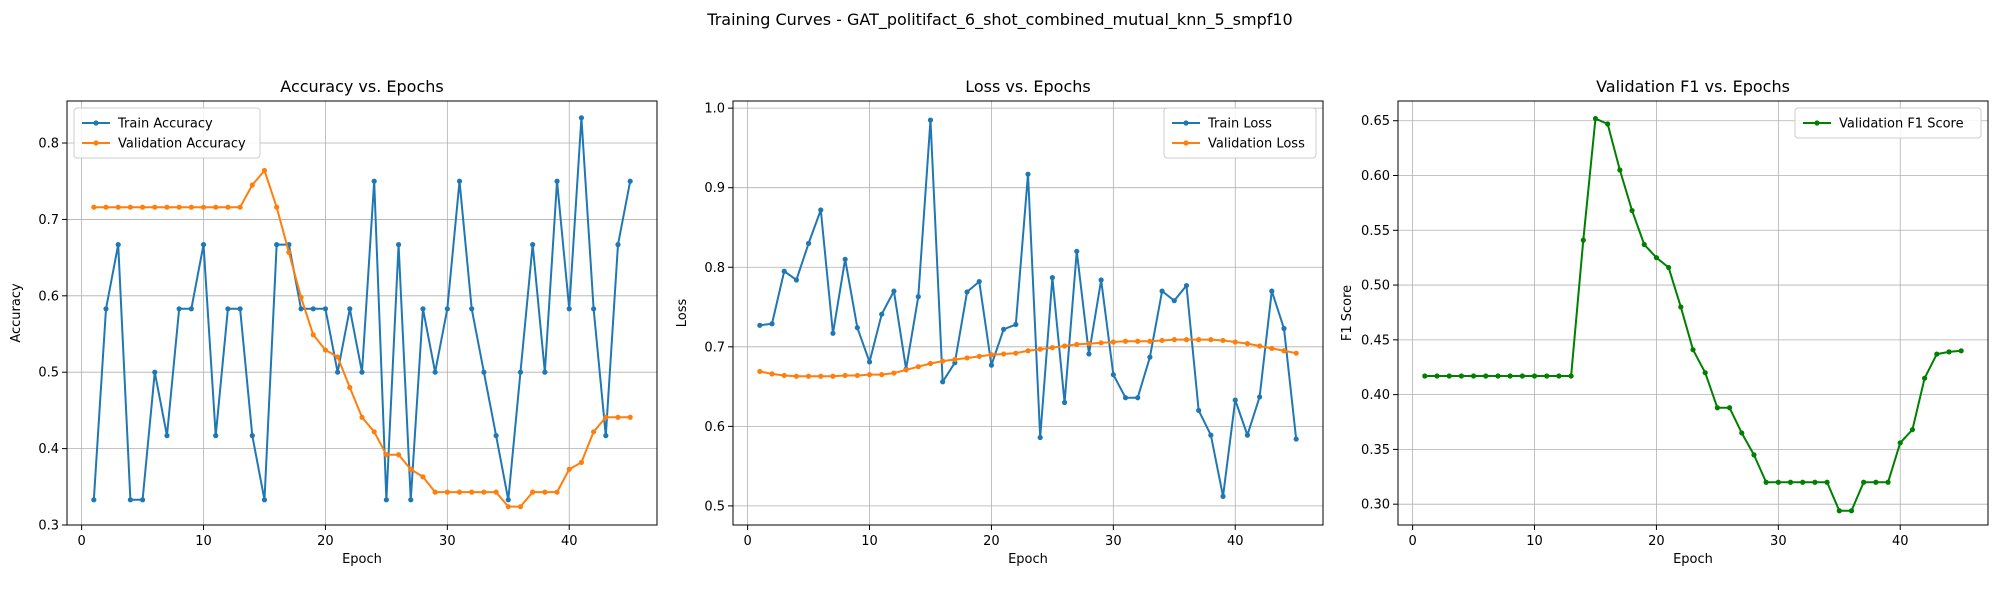 The width and height of the screenshot is (2000, 600). I want to click on legend-label: Validation Accuracy, so click(182, 144).